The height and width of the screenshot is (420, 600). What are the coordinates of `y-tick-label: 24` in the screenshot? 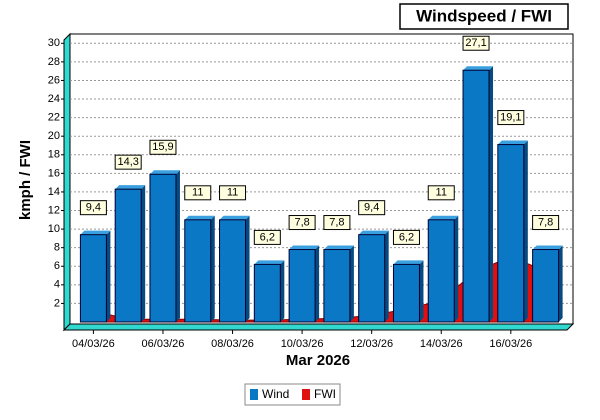 It's located at (54, 99).